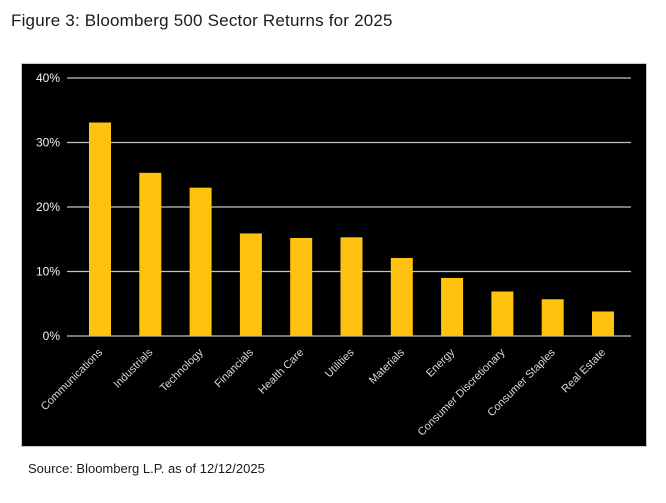  I want to click on y-tick-label-10pct: 10%, so click(48, 272).